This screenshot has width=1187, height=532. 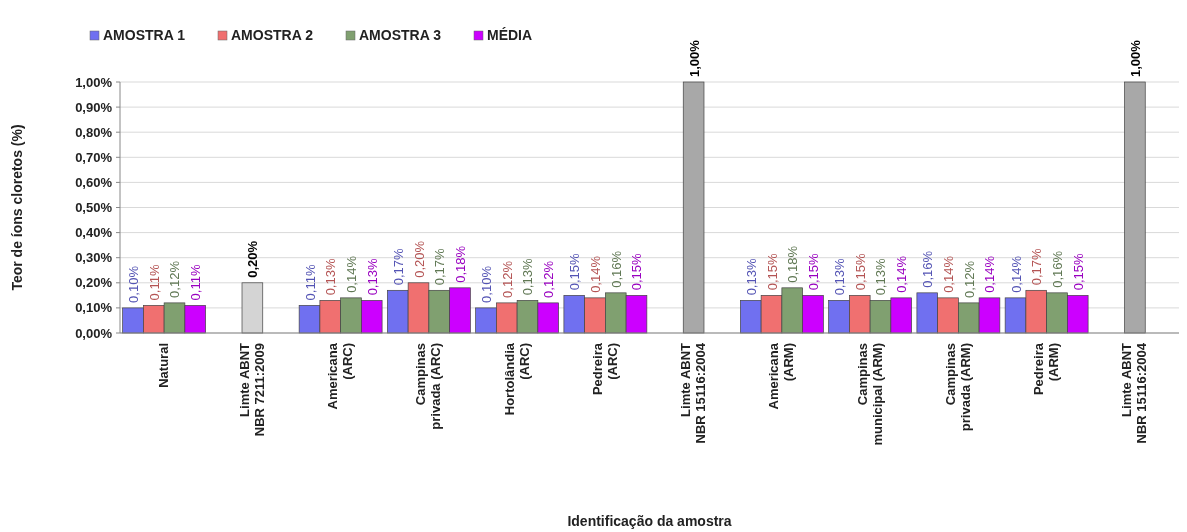 What do you see at coordinates (94, 208) in the screenshot?
I see `y-tick-label: 0,50%` at bounding box center [94, 208].